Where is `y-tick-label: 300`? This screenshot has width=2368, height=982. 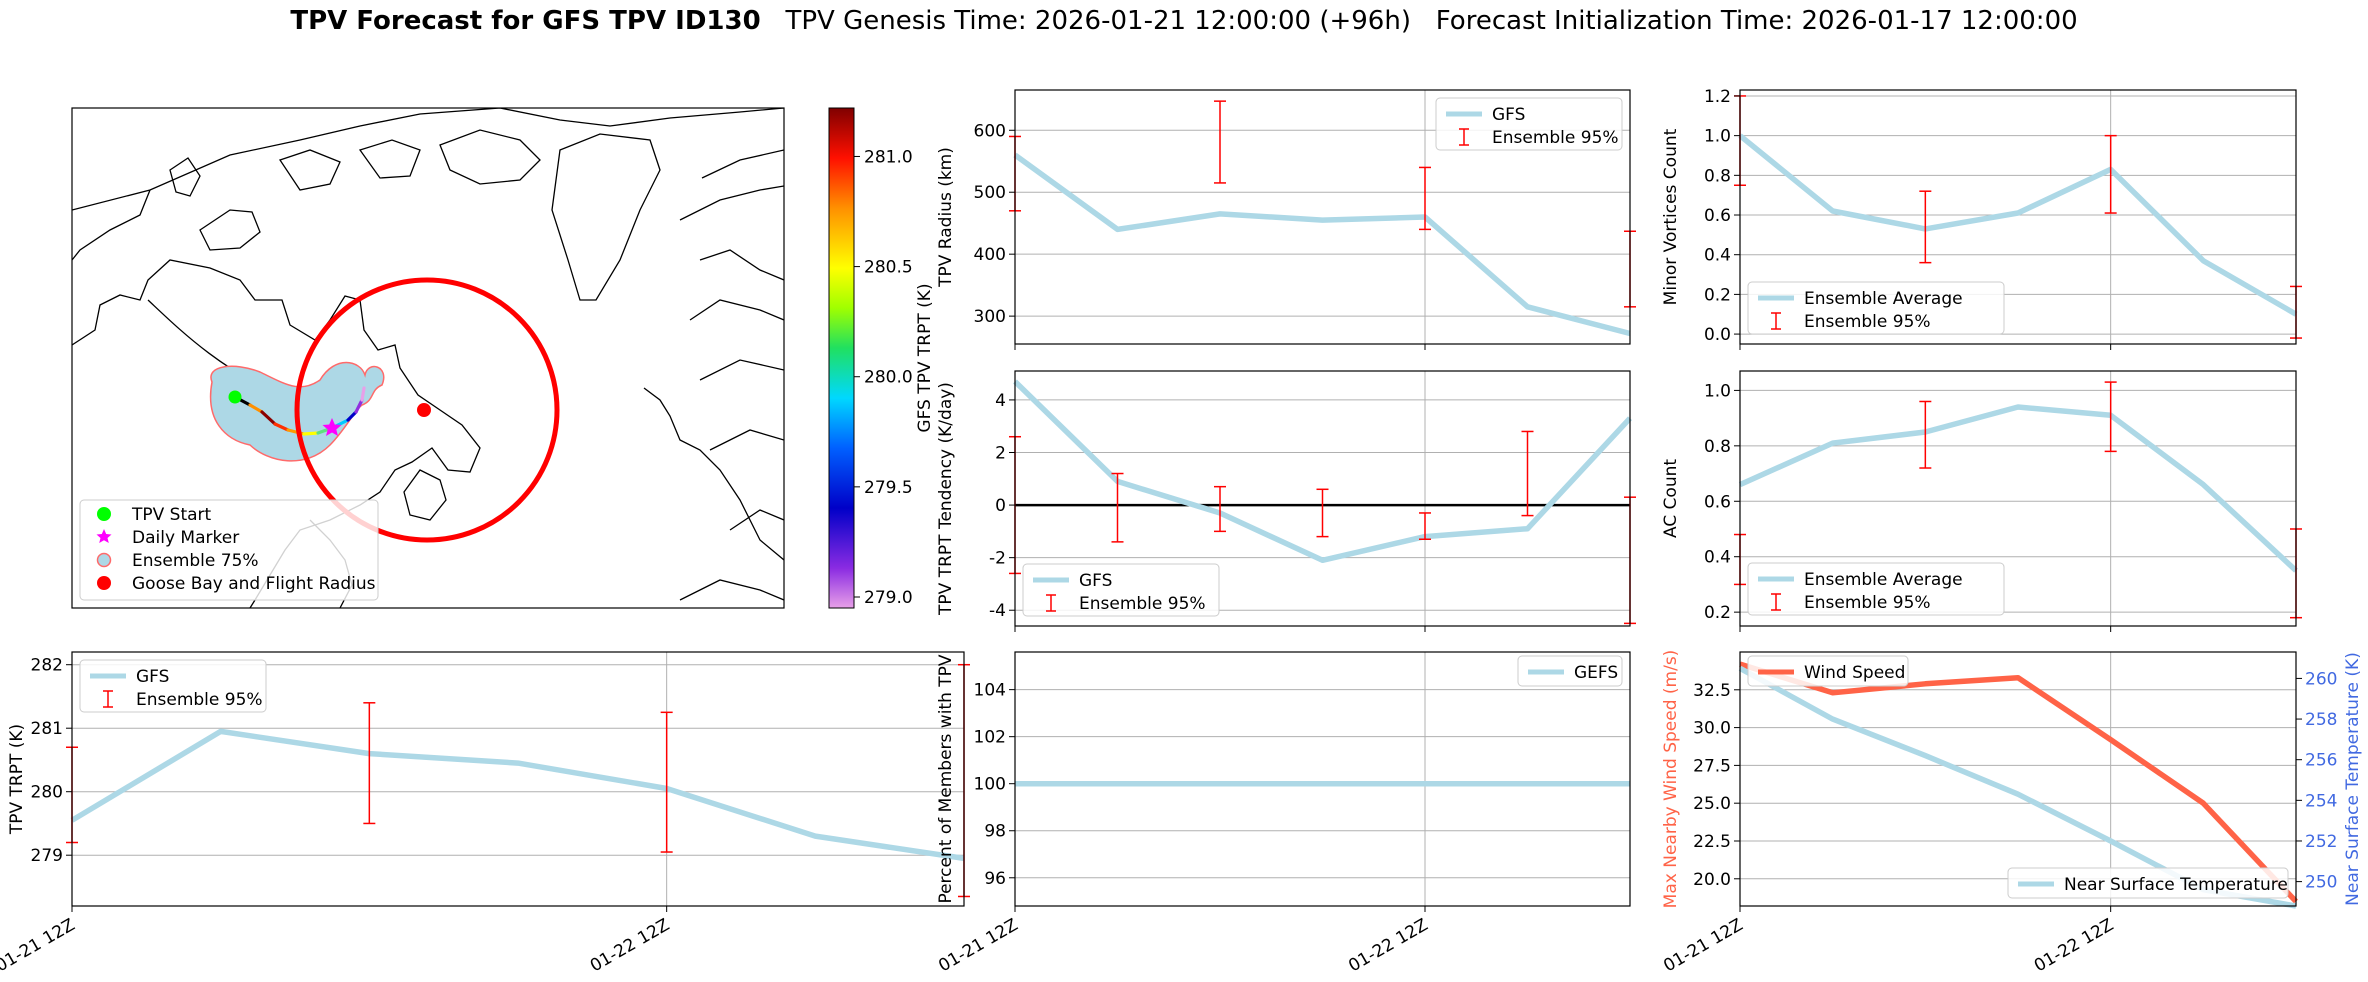
y-tick-label: 300 is located at coordinates (990, 317).